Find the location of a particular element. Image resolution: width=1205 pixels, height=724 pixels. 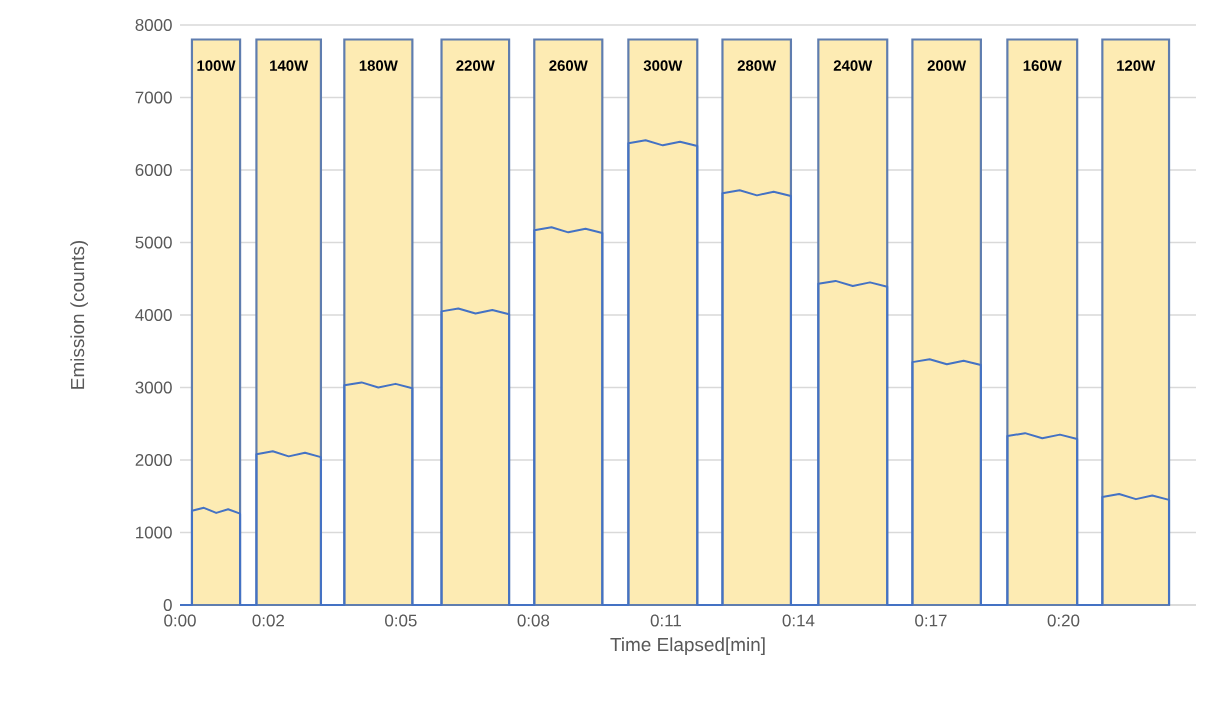

band-label: 280W is located at coordinates (757, 65).